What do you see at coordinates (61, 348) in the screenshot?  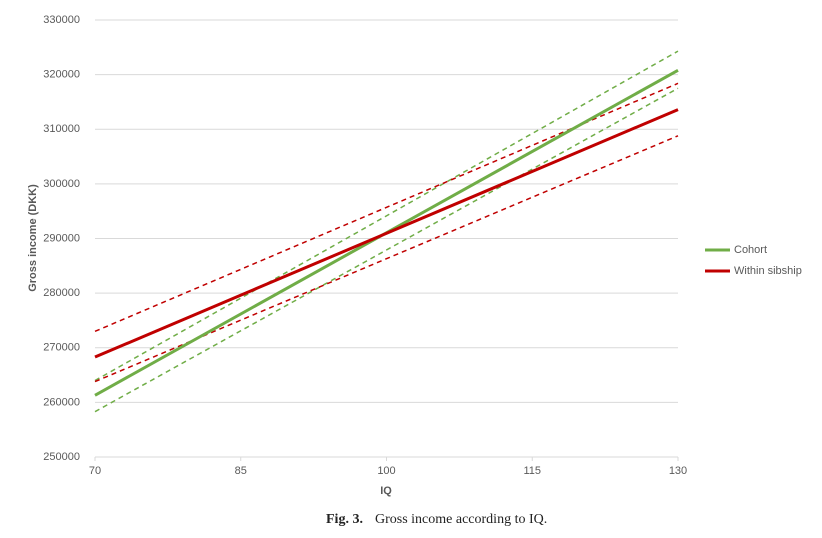 I see `y-tick-label: 270000` at bounding box center [61, 348].